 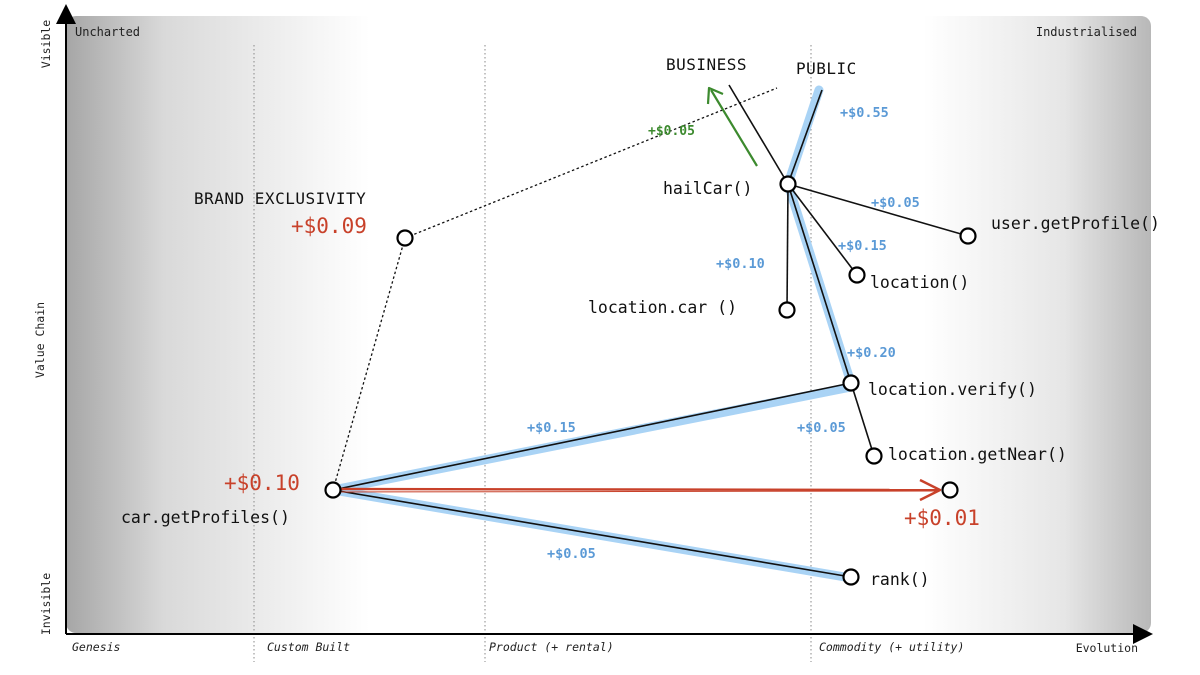 I want to click on link-hailcar-to-location, so click(x=822, y=229).